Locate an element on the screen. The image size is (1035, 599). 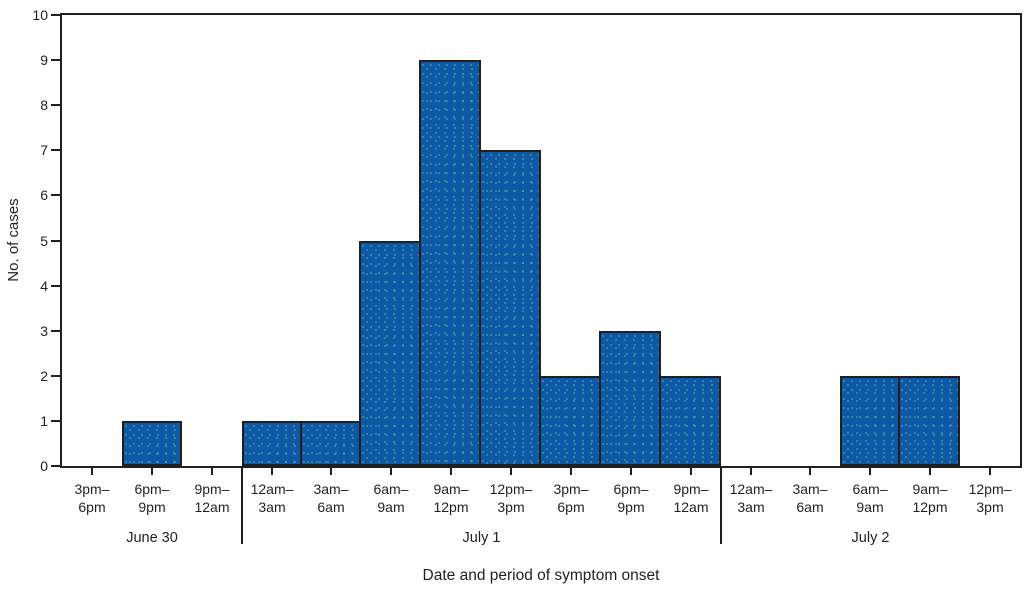
bar-july-1-12am-3am is located at coordinates (272, 443).